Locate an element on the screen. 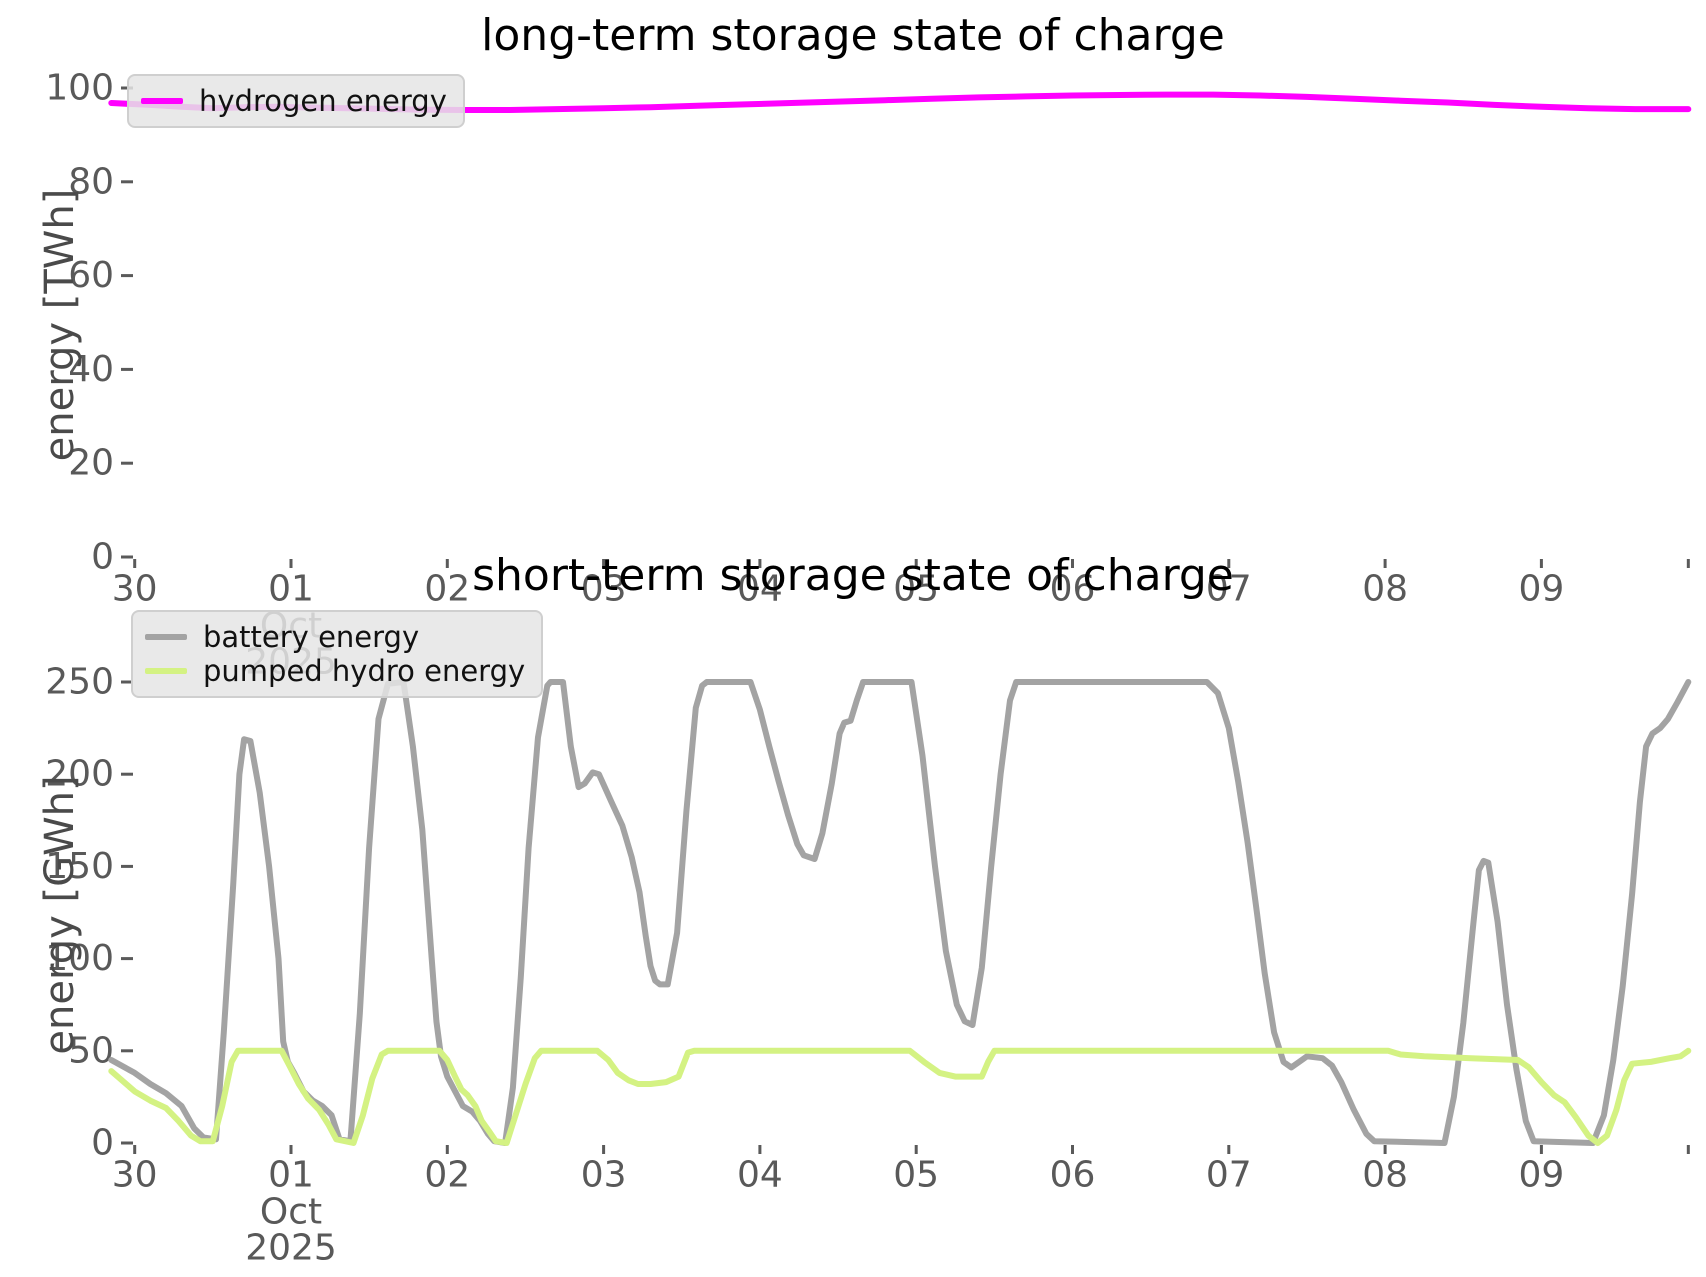 The image size is (1706, 1277). y-tick-label: 250 is located at coordinates (79, 682).